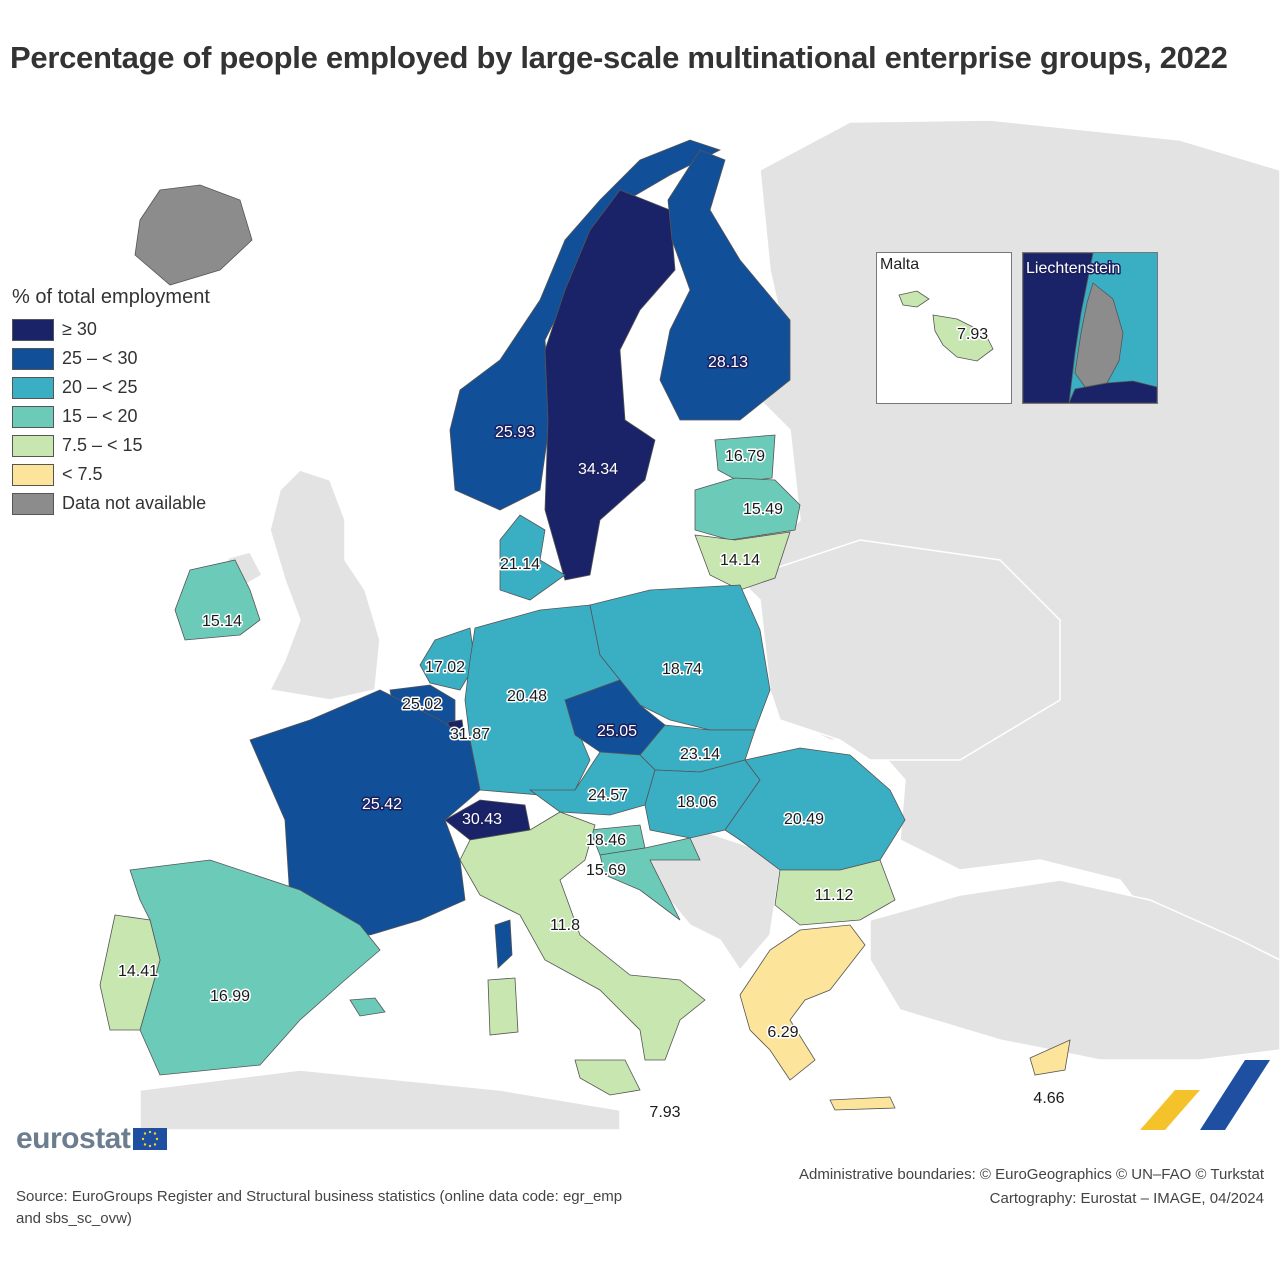  Describe the element at coordinates (82, 474) in the screenshot. I see `legend-label: < 7.5` at that location.